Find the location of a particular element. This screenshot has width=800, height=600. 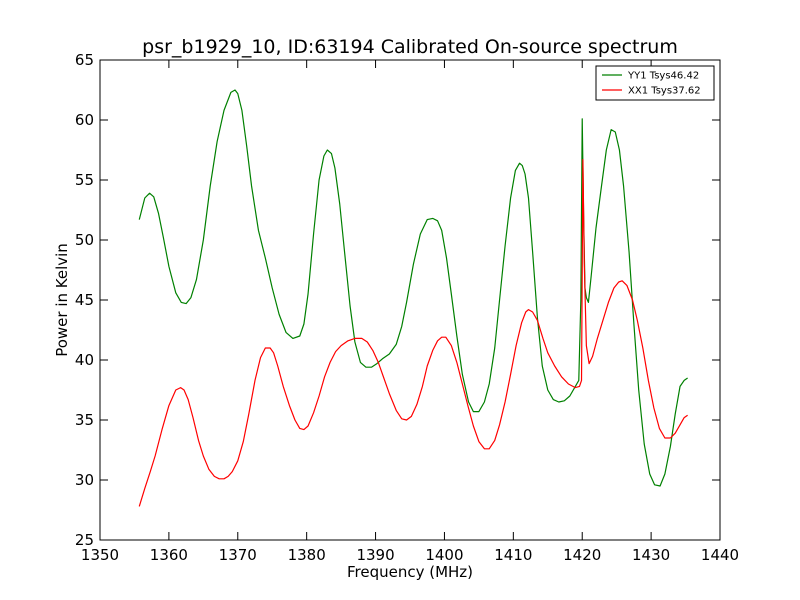

y-tick-label: 35 is located at coordinates (84, 420).